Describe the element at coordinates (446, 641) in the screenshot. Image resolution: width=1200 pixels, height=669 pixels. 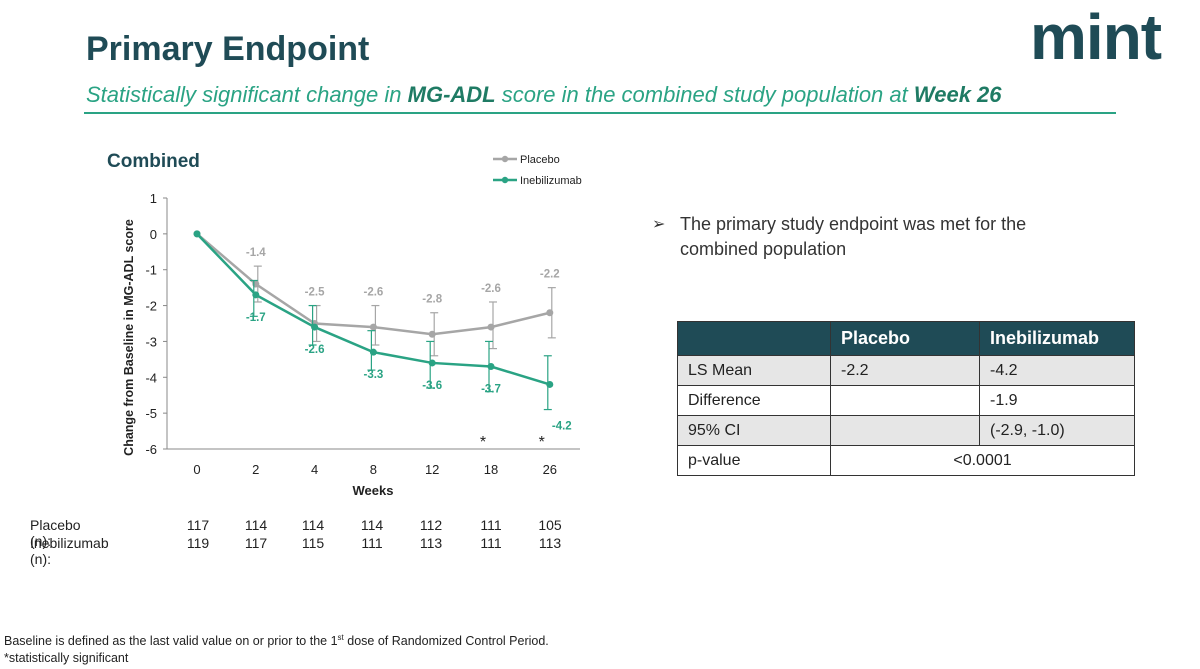
I see `footnote-text: dose of Randomized Control Period.` at that location.